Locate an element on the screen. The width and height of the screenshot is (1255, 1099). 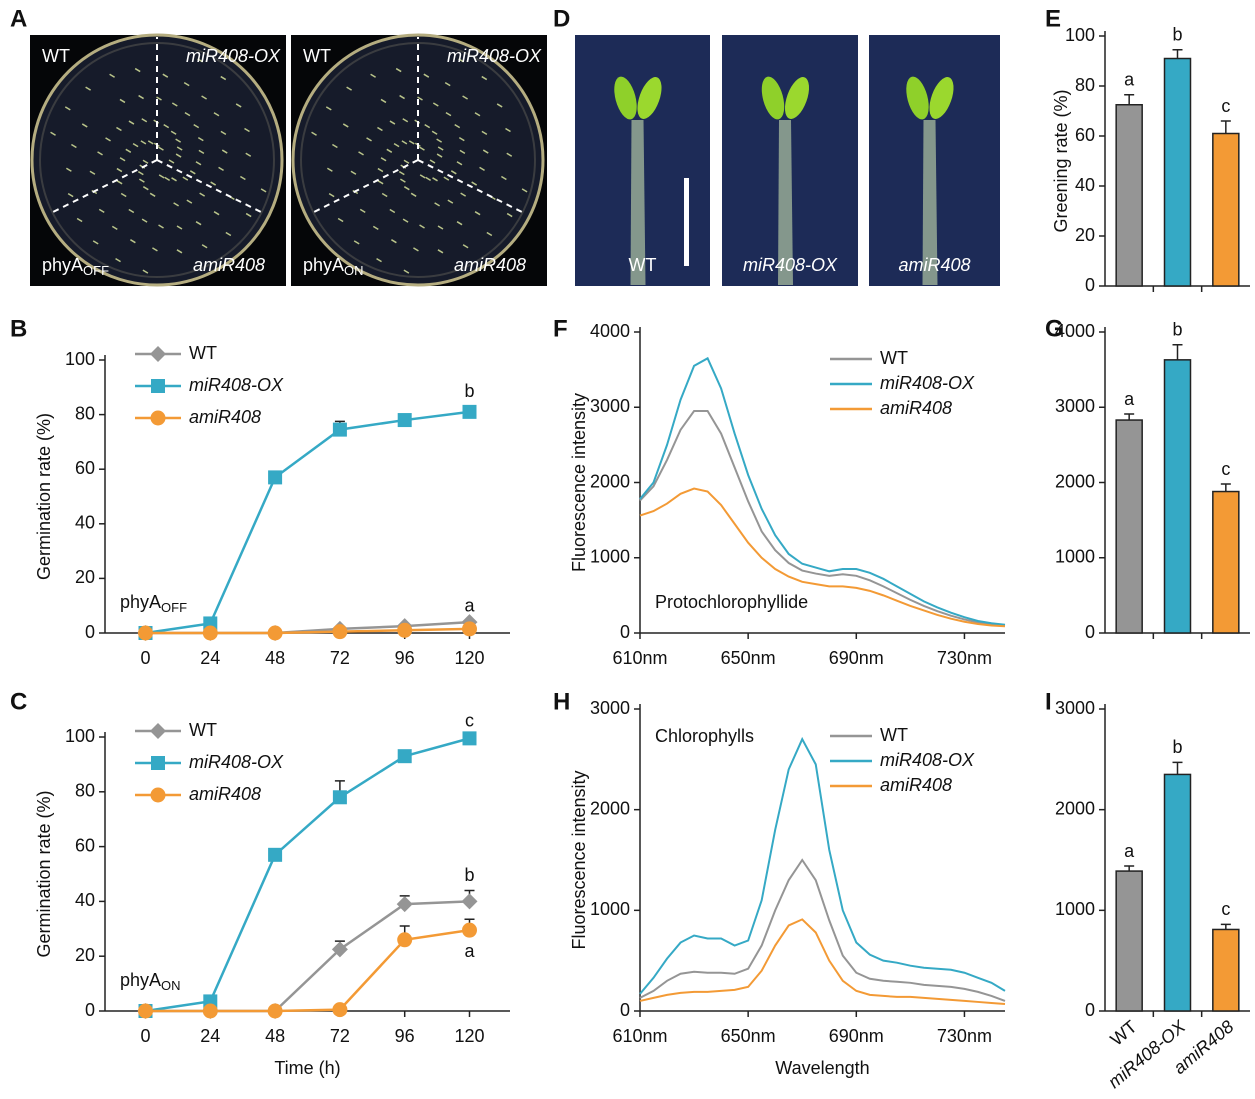
x-tick-label: 72 is located at coordinates (340, 658).